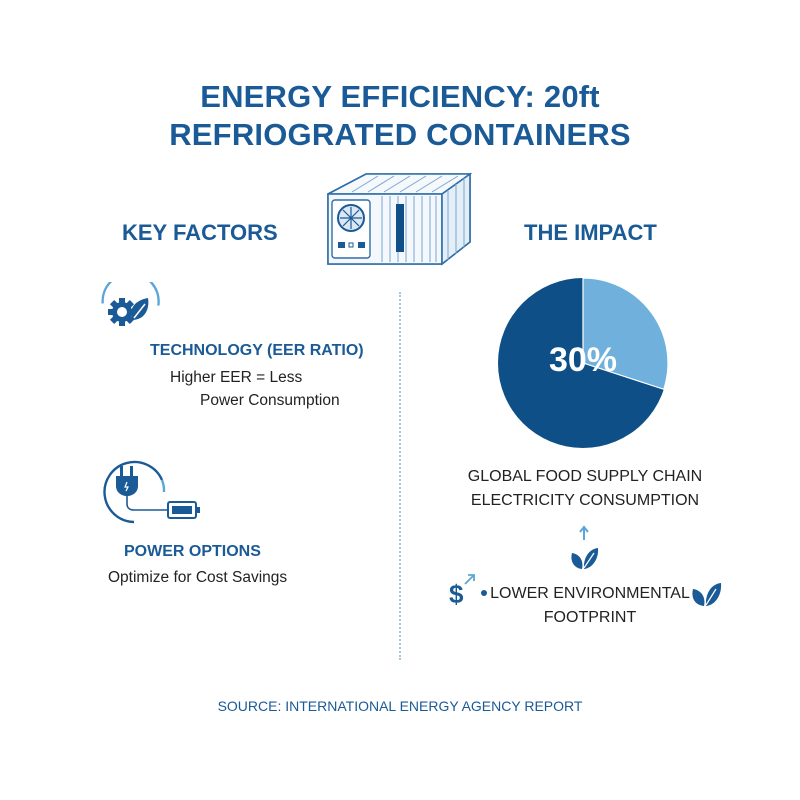  Describe the element at coordinates (400, 96) in the screenshot. I see `title-line-1: ENERGY EFFICIENCY: 20ft` at that location.